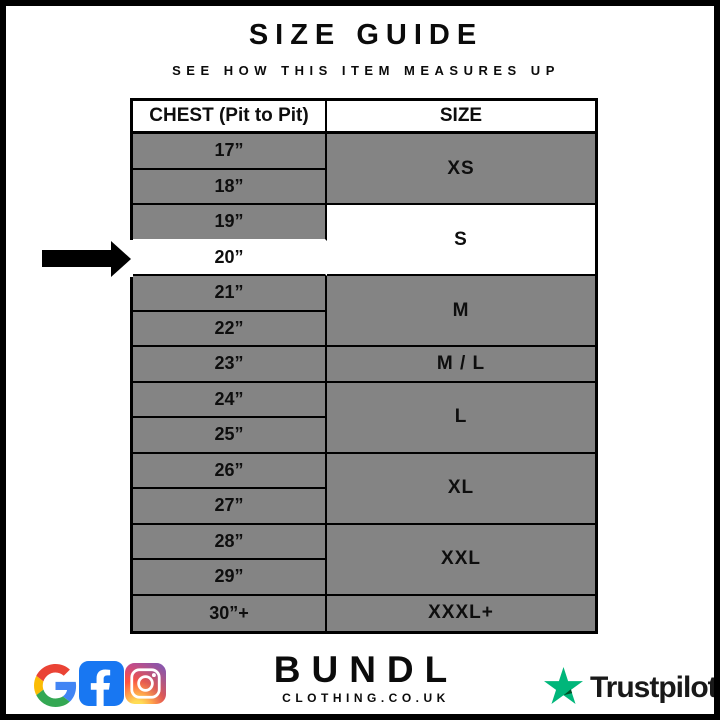 The width and height of the screenshot is (720, 720). What do you see at coordinates (230, 223) in the screenshot?
I see `chest-cell-19: 19”` at bounding box center [230, 223].